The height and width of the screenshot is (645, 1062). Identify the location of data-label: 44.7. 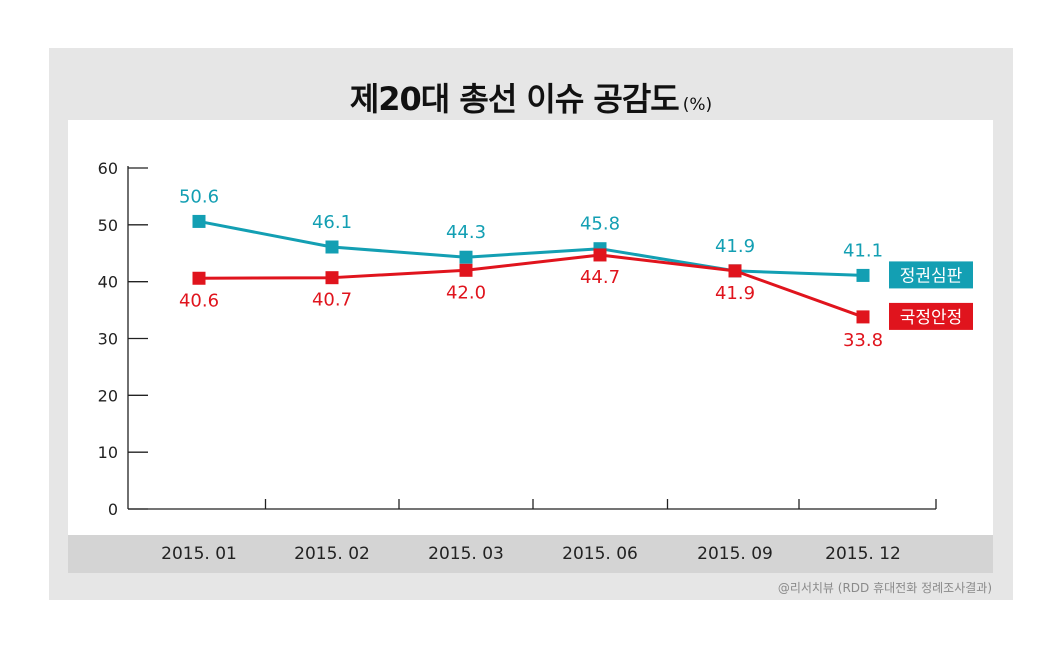
(600, 277).